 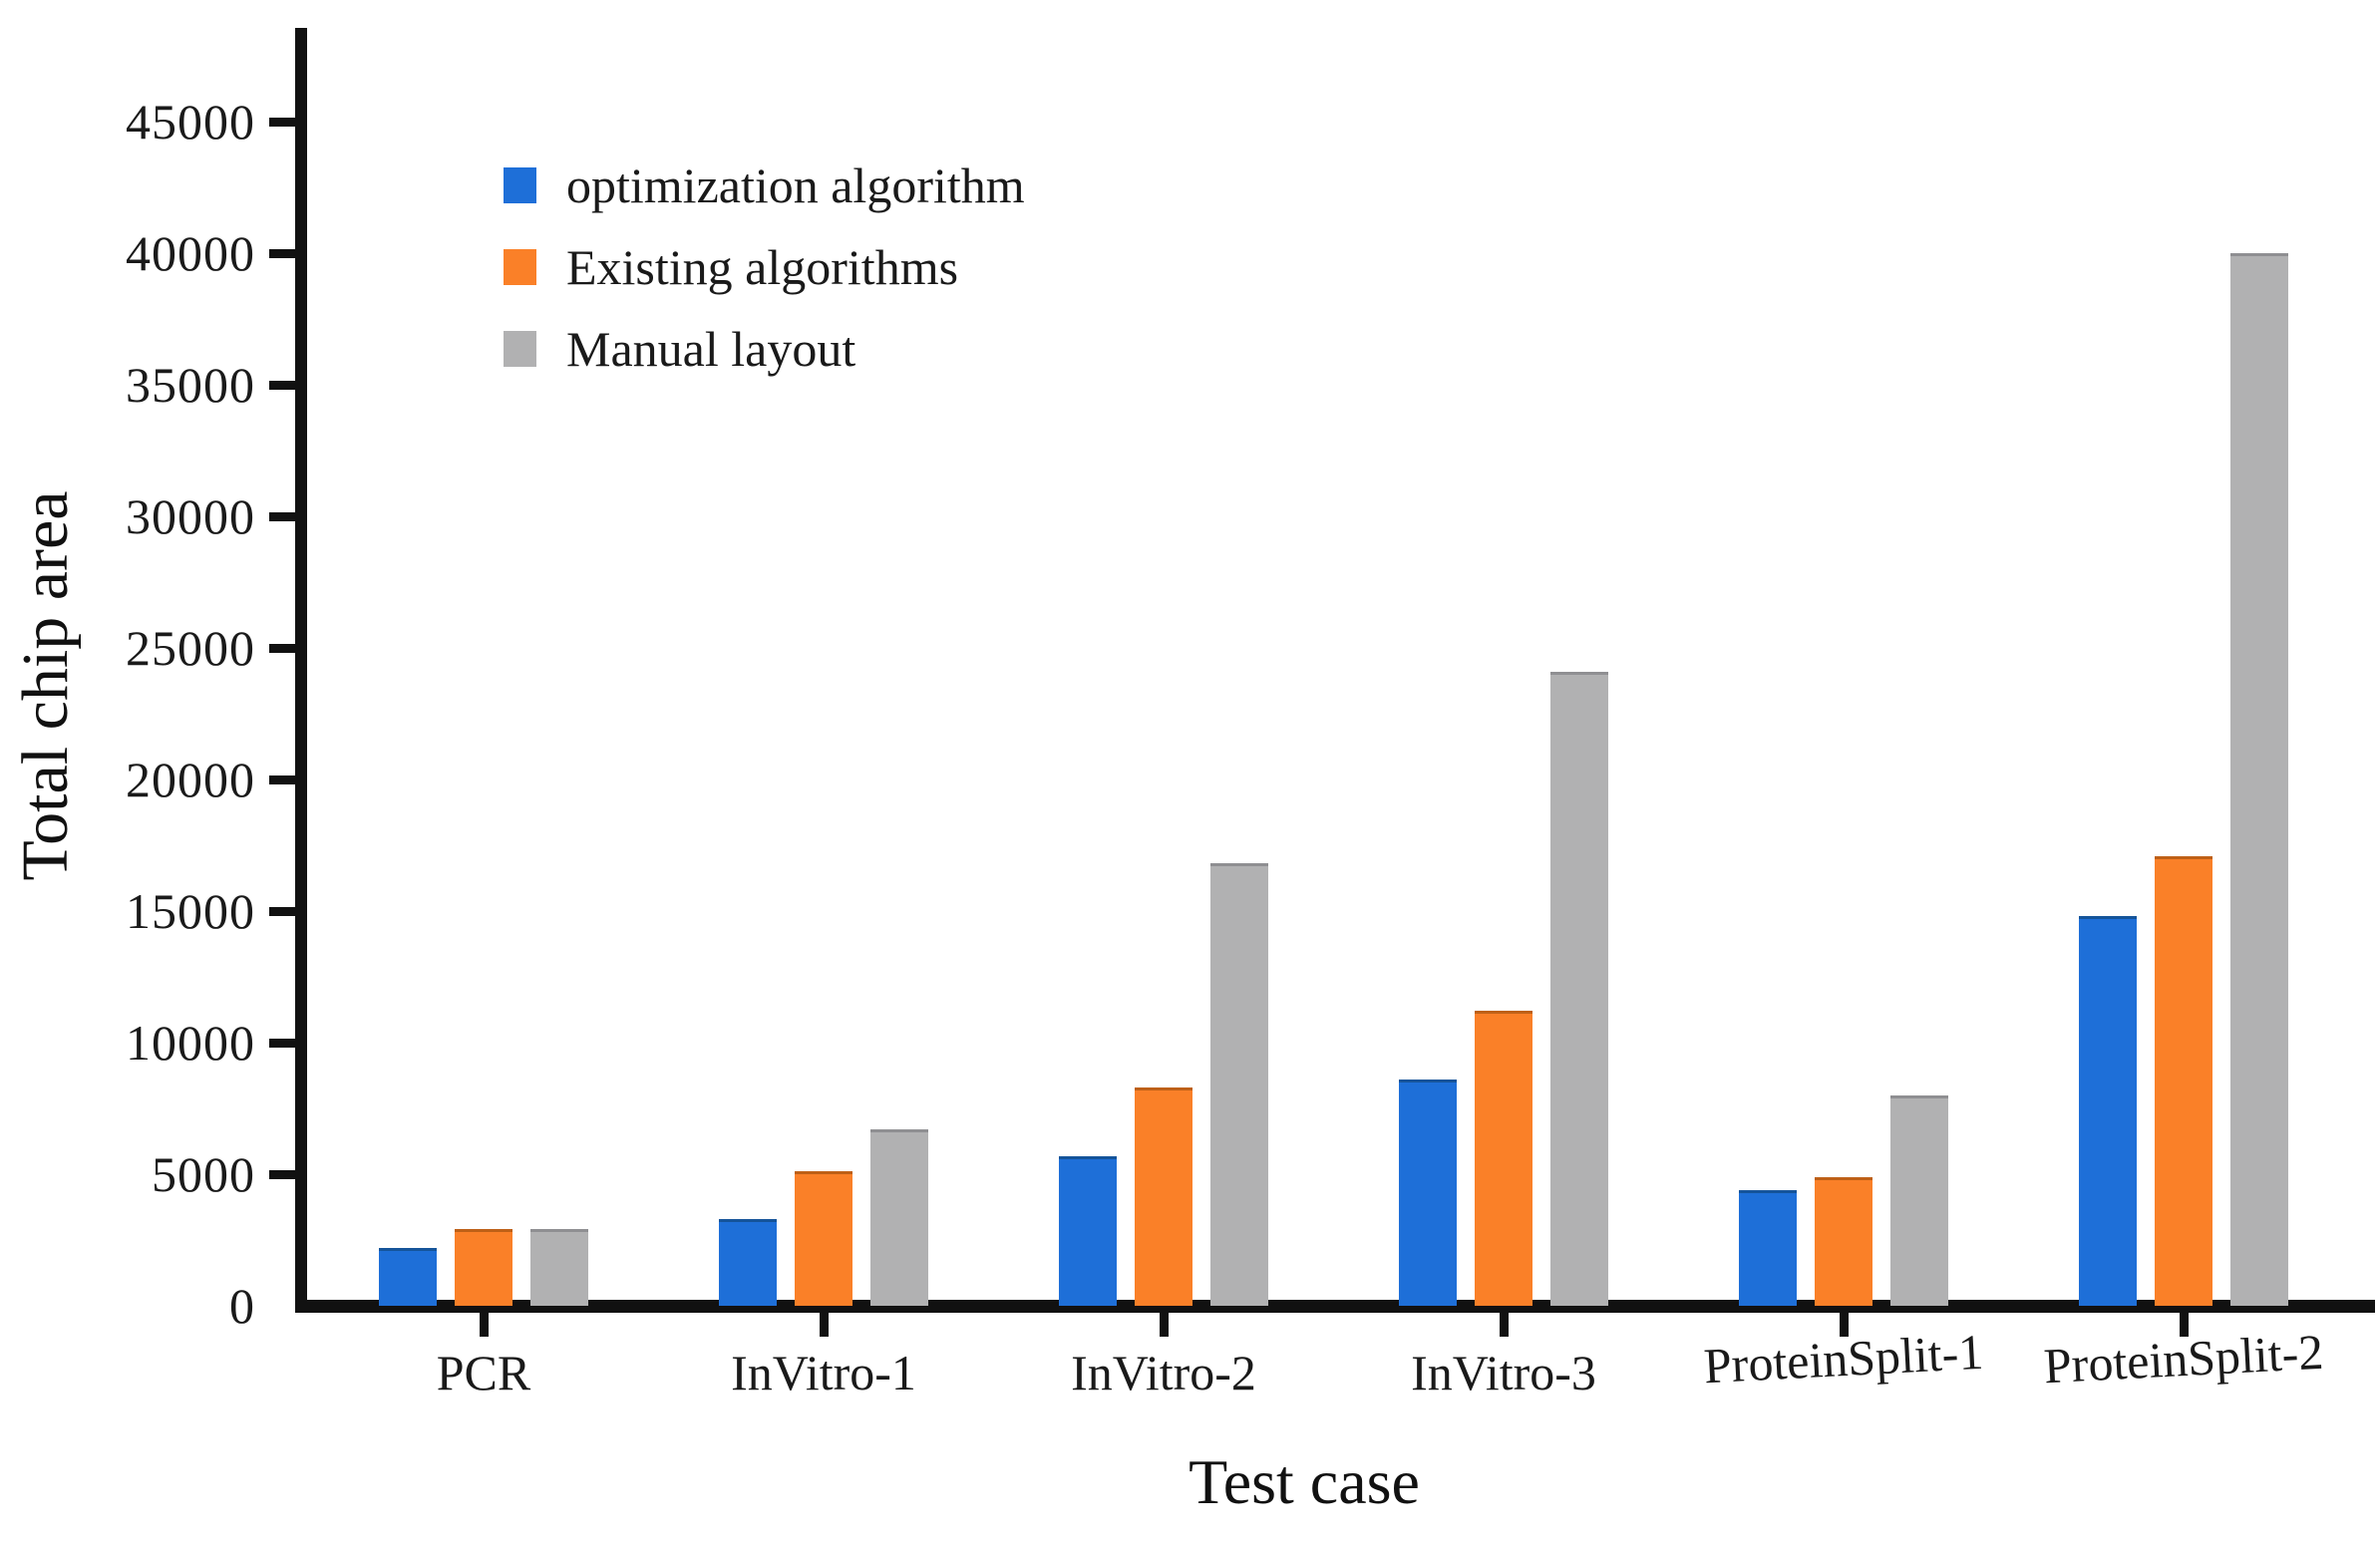 I want to click on y-tick-label: 45000, so click(x=190, y=122).